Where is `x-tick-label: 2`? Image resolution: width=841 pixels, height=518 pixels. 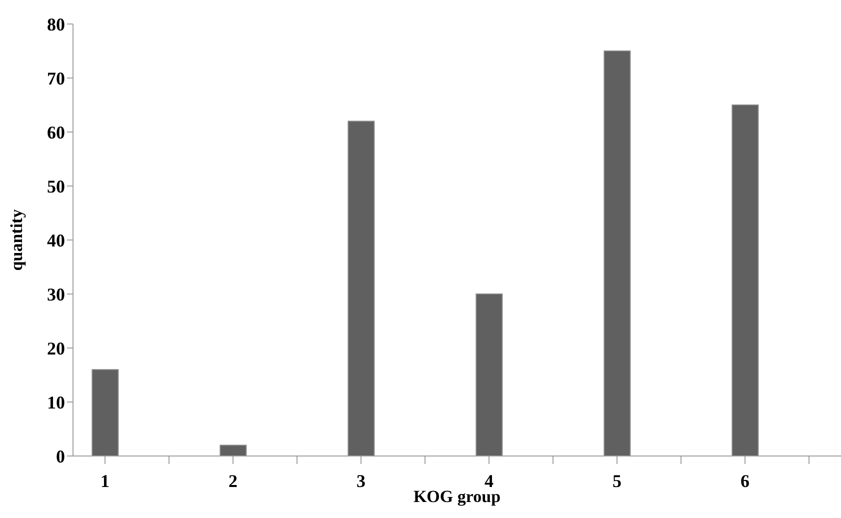
x-tick-label: 2 is located at coordinates (233, 480).